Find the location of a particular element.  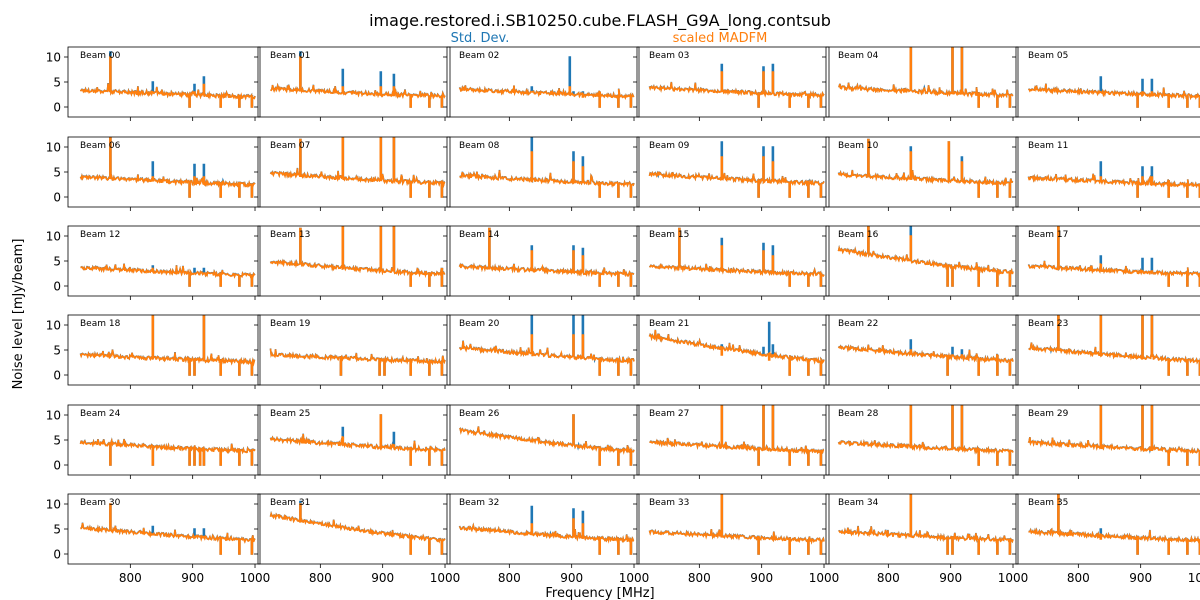

panel-beam-14: Beam 14 is located at coordinates (541, 262).